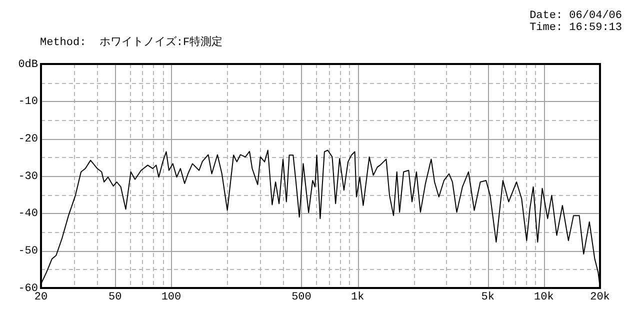 The width and height of the screenshot is (640, 320). Describe the element at coordinates (544, 298) in the screenshot. I see `x-tick-label: 10k` at that location.